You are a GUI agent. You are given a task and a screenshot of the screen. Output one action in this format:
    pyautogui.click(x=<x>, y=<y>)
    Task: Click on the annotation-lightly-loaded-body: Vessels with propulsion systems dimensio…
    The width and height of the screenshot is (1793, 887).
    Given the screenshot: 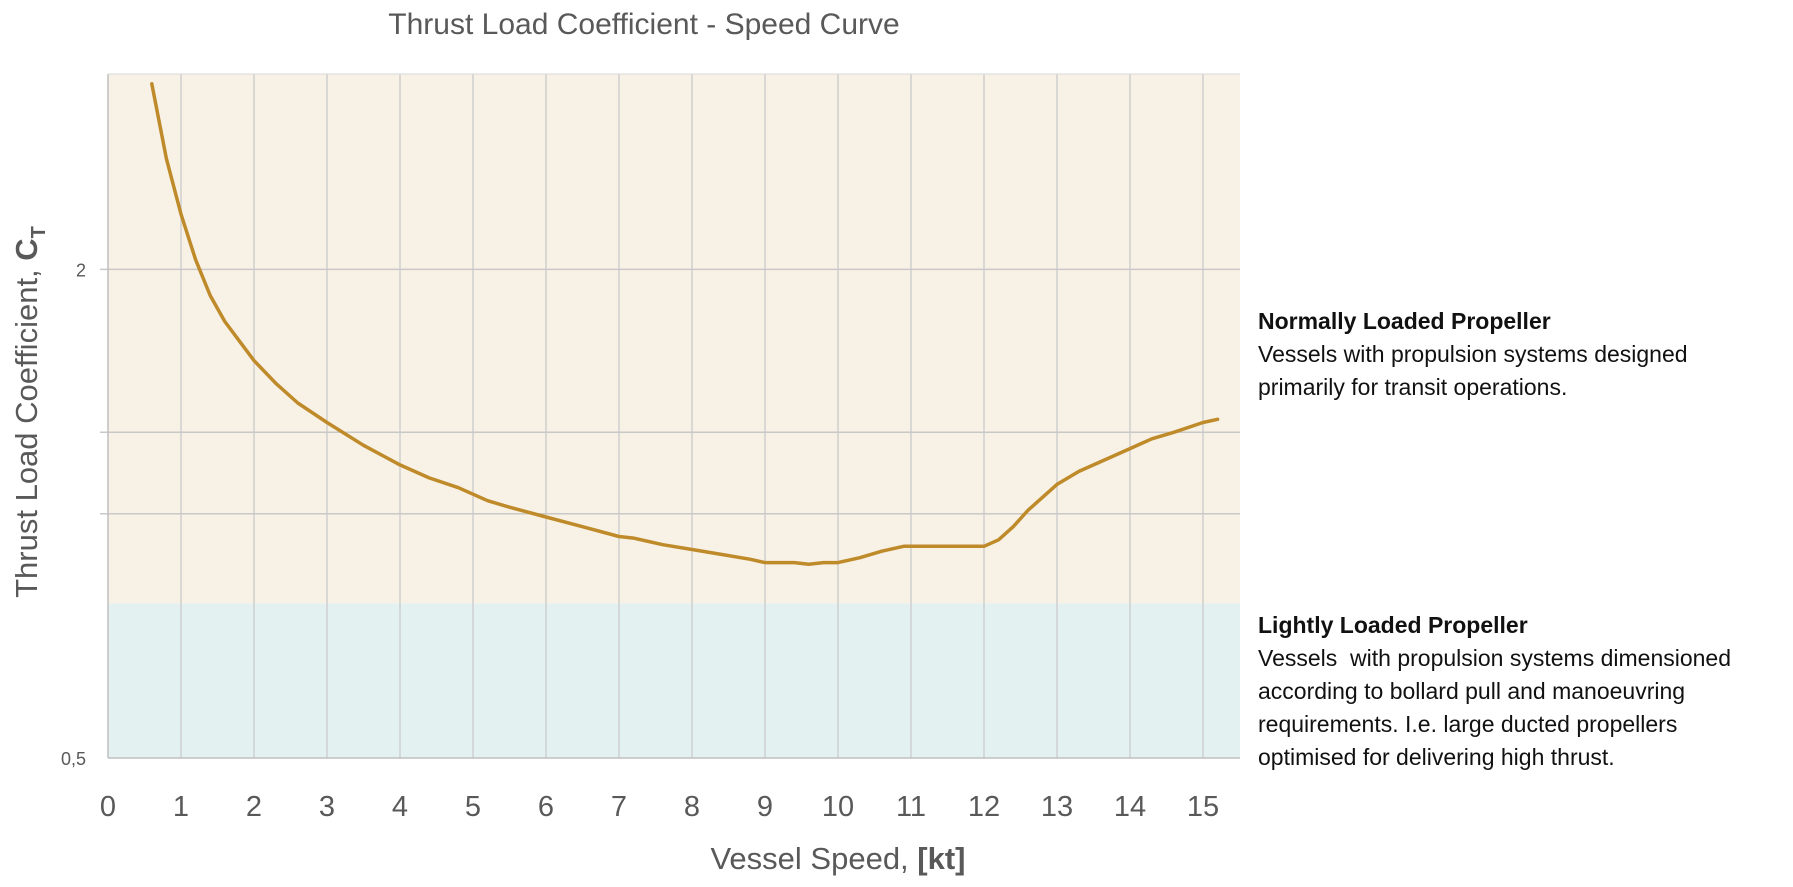 What is the action you would take?
    pyautogui.click(x=1495, y=707)
    